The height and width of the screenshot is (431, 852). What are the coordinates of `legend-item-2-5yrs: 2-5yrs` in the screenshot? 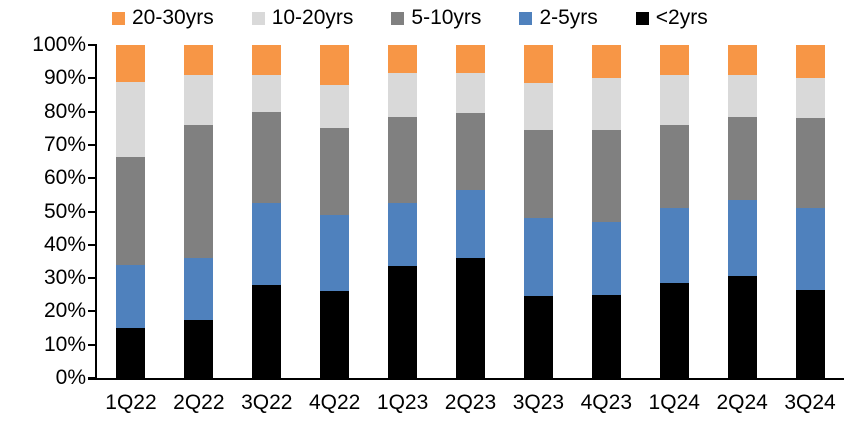 It's located at (558, 18).